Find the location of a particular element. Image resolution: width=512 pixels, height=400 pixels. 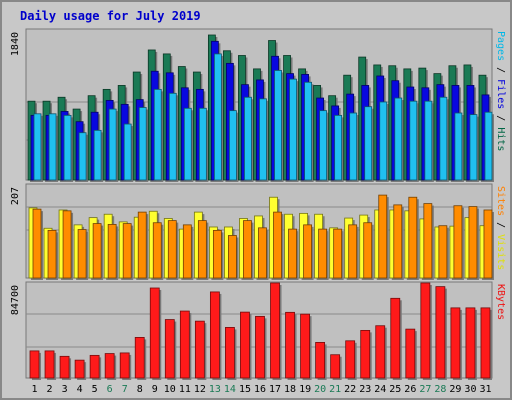

legend-pages-files-hits: Pages / Files / Hits is located at coordinates (500, 91).